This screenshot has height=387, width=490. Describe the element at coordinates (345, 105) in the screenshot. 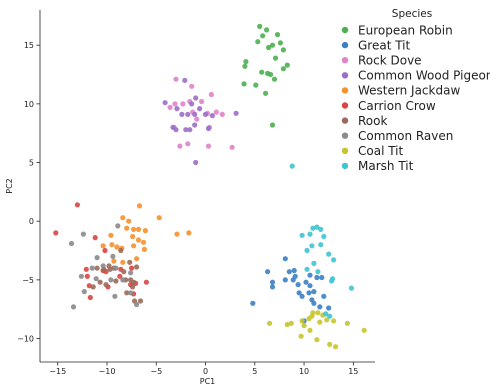

I see `legend-marker-carrion-crow` at that location.